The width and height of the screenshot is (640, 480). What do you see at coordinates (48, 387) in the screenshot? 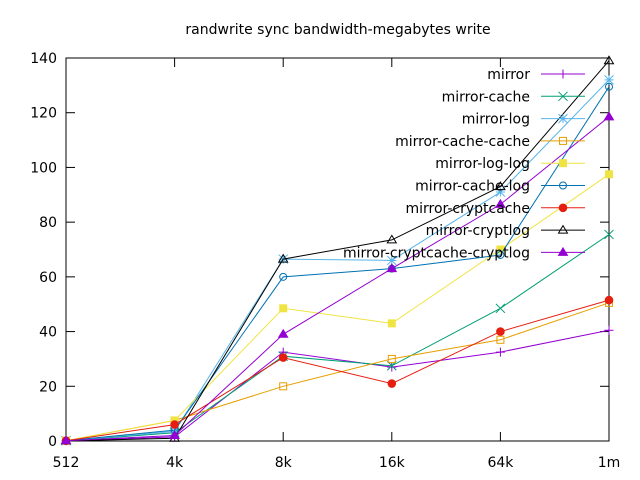
I see `y-tick-label: 20` at bounding box center [48, 387].